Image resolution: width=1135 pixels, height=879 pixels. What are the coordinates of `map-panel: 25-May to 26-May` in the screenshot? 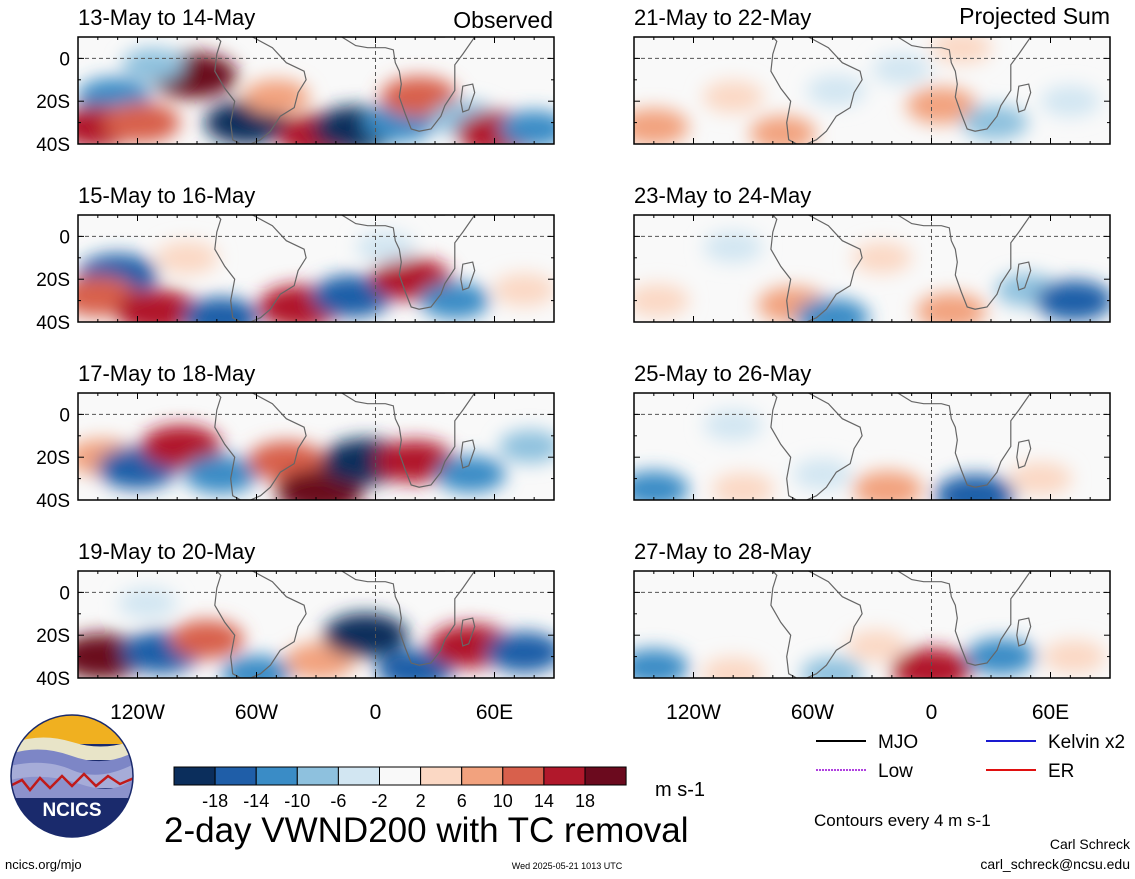 It's located at (872, 431).